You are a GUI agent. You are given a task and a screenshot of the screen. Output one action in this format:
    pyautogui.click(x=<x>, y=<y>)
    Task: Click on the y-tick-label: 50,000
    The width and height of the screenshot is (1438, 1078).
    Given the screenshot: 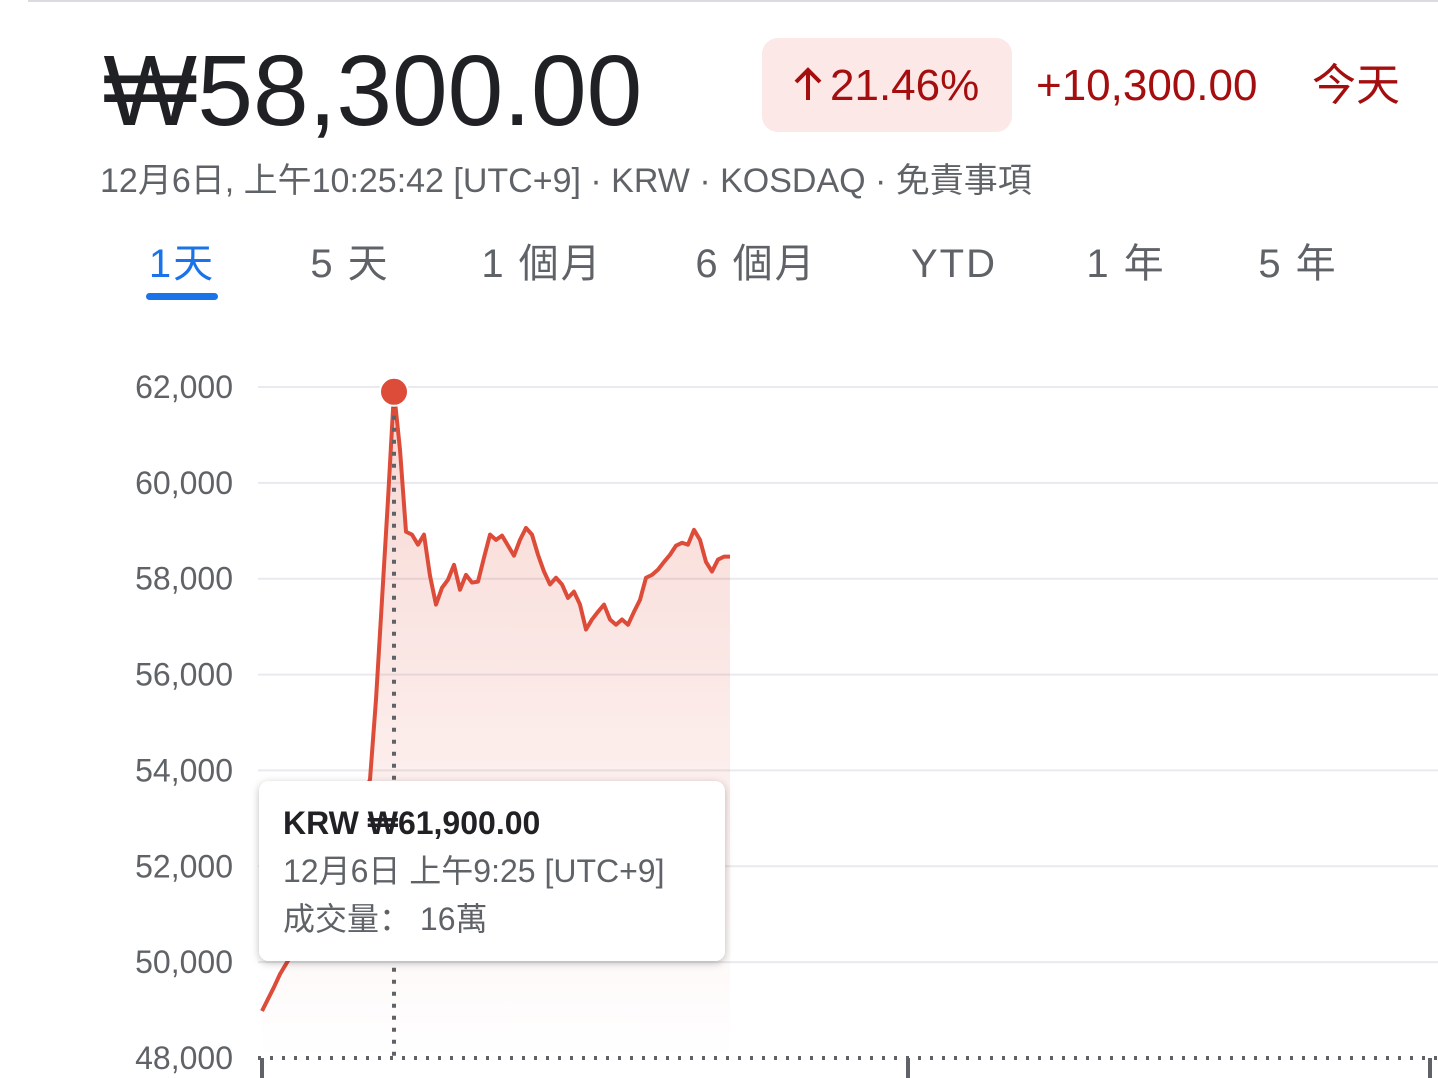 What is the action you would take?
    pyautogui.click(x=184, y=962)
    